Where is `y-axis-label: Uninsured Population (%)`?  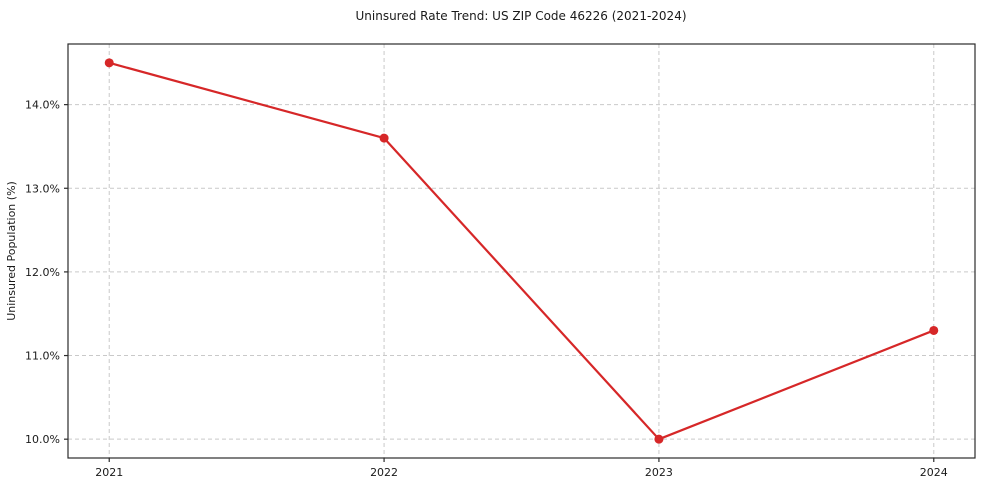 y-axis-label: Uninsured Population (%) is located at coordinates (11, 251).